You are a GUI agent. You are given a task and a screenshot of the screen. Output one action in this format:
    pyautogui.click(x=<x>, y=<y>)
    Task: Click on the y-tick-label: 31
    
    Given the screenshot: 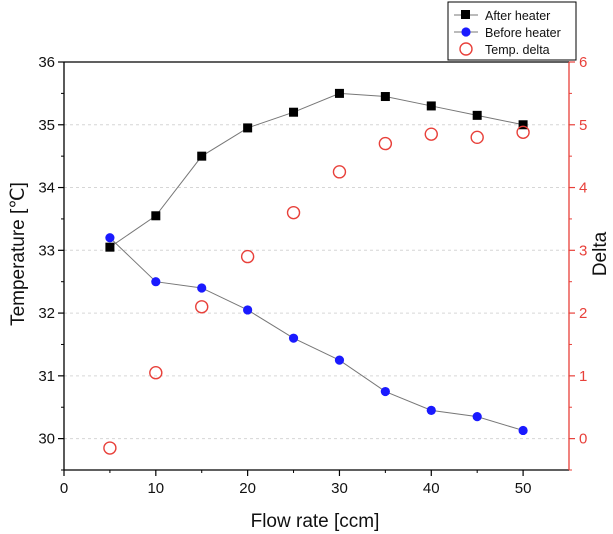 What is the action you would take?
    pyautogui.click(x=46, y=376)
    